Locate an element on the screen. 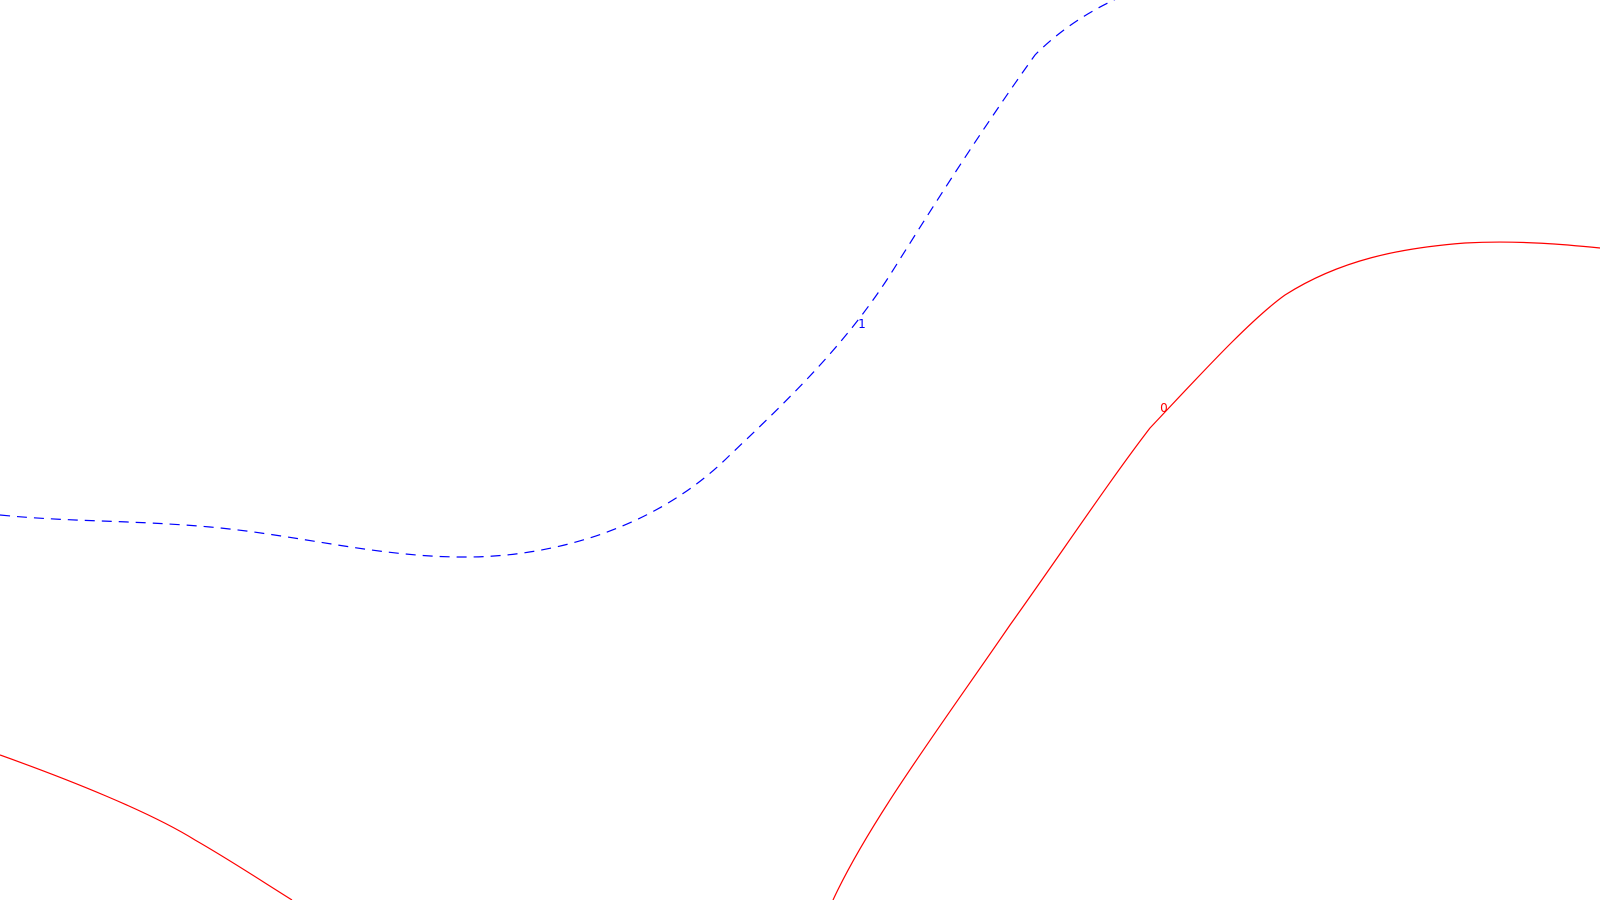 This screenshot has width=1600, height=900. contour-line-level-0-lower-branch is located at coordinates (146, 827).